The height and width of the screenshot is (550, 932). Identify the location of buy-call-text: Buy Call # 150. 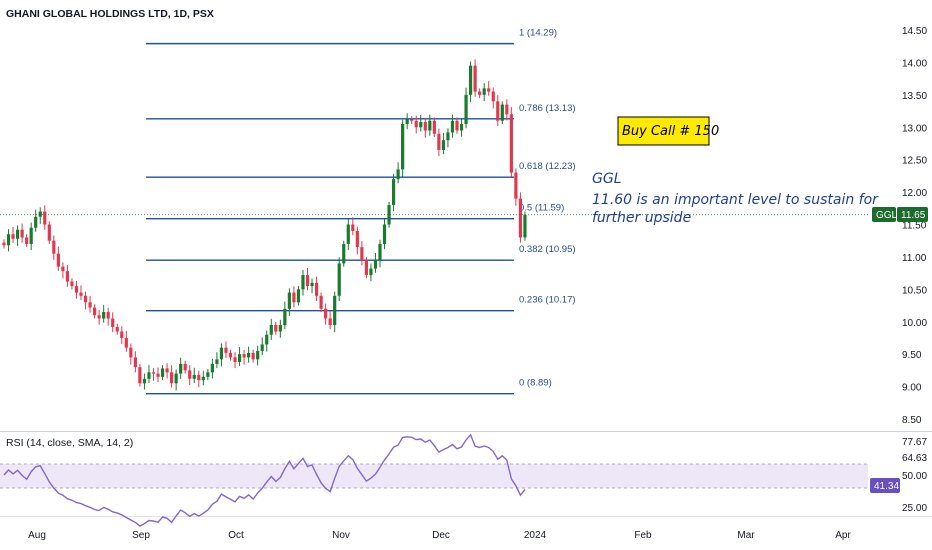
(670, 131).